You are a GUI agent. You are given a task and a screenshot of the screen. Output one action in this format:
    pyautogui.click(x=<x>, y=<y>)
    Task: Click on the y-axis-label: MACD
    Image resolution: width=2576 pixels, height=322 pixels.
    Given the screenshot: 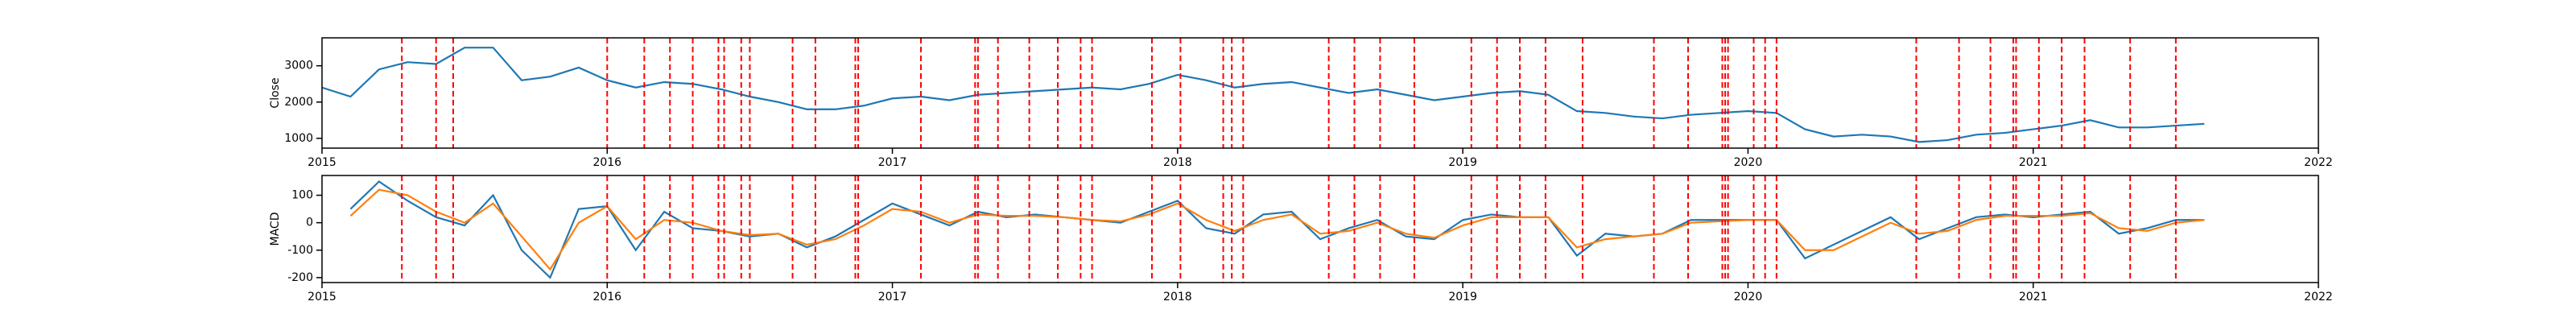 What is the action you would take?
    pyautogui.click(x=275, y=229)
    